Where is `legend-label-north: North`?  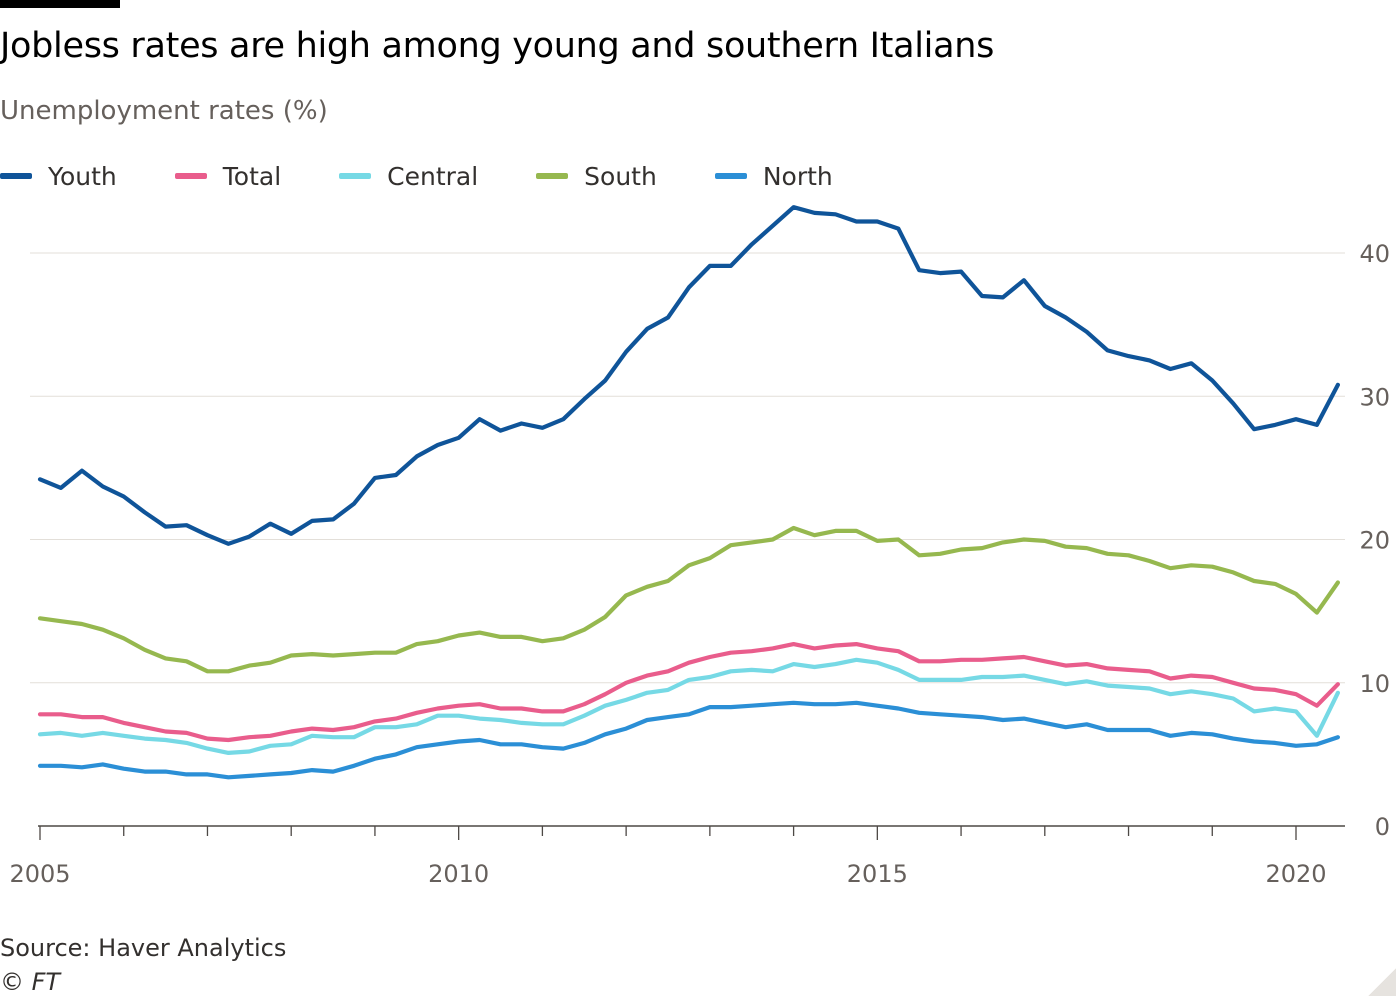
legend-label-north: North is located at coordinates (797, 176).